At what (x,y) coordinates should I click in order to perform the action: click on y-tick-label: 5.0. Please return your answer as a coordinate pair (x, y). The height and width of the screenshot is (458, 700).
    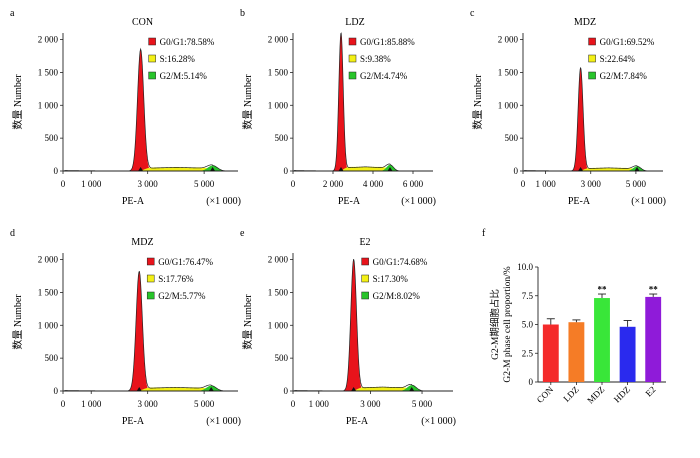
    Looking at the image, I should click on (528, 325).